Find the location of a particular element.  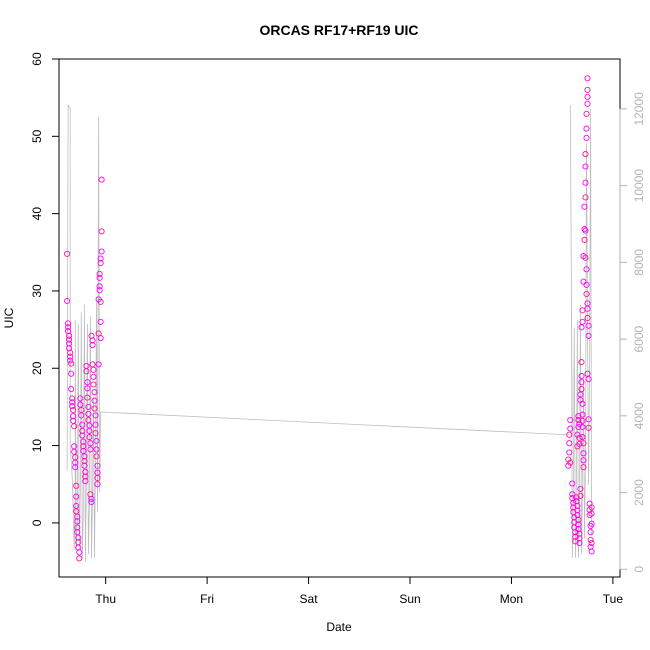

y2-tick-label: 8000 is located at coordinates (639, 262).